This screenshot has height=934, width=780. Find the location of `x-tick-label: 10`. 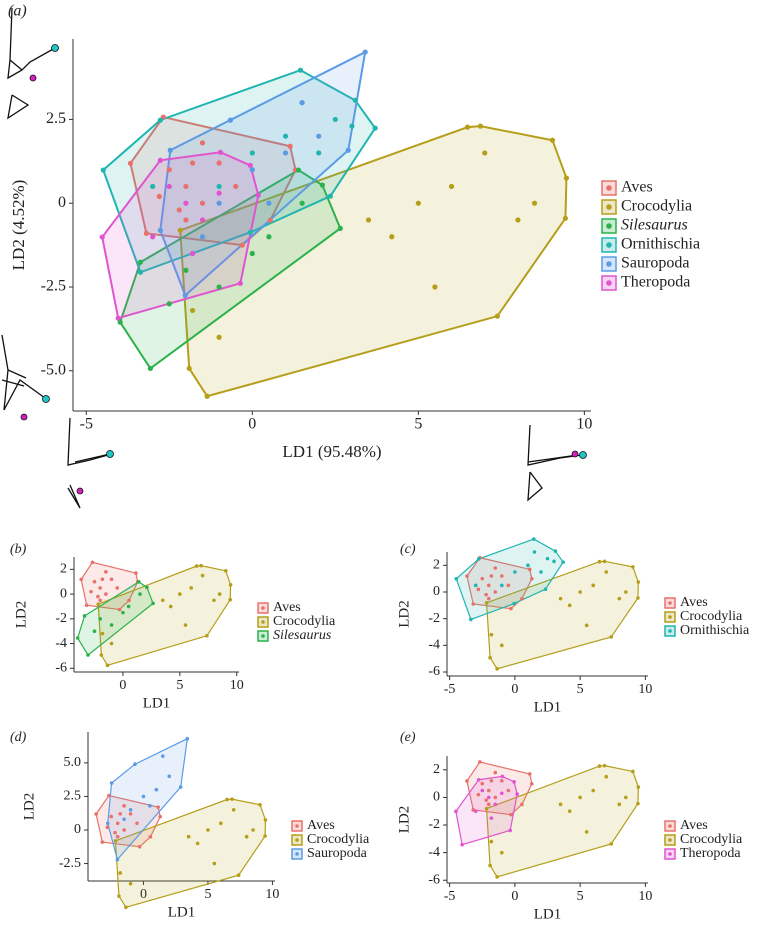

x-tick-label: 10 is located at coordinates (645, 896).